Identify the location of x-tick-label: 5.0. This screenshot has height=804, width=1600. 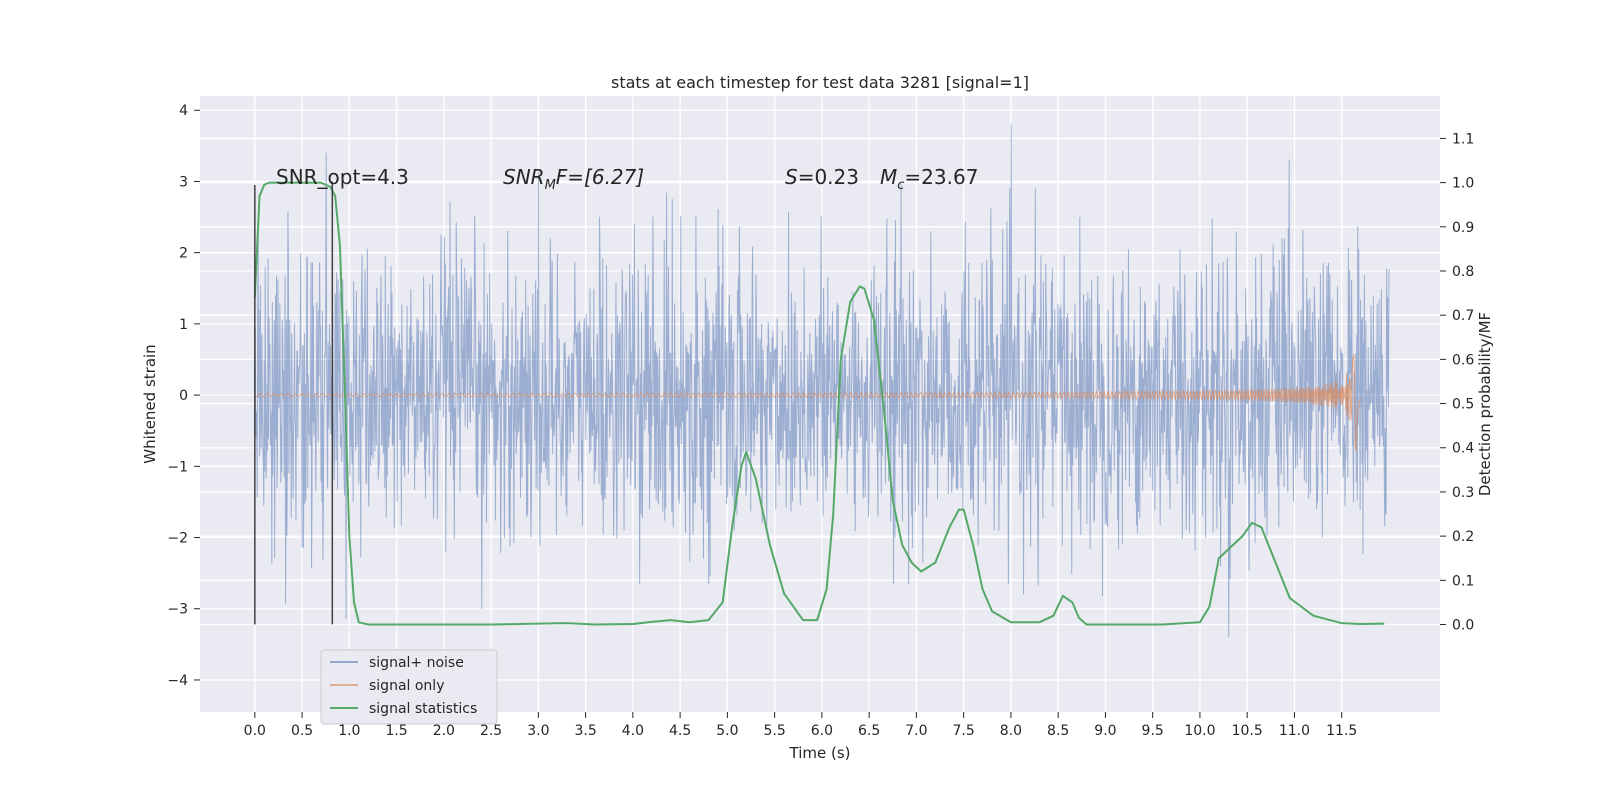
(727, 731).